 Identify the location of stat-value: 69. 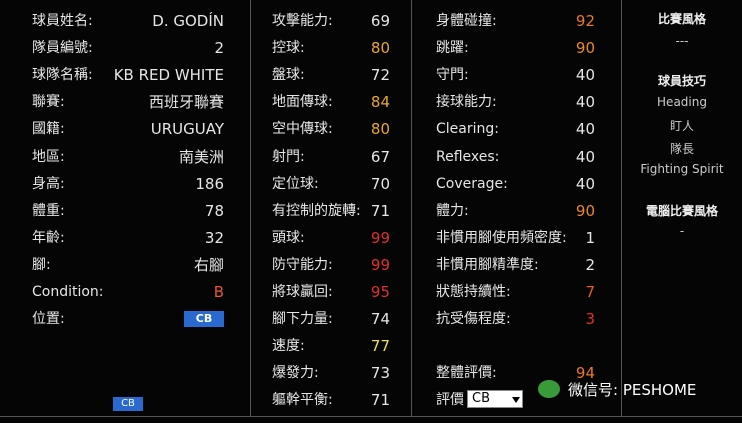
(380, 21).